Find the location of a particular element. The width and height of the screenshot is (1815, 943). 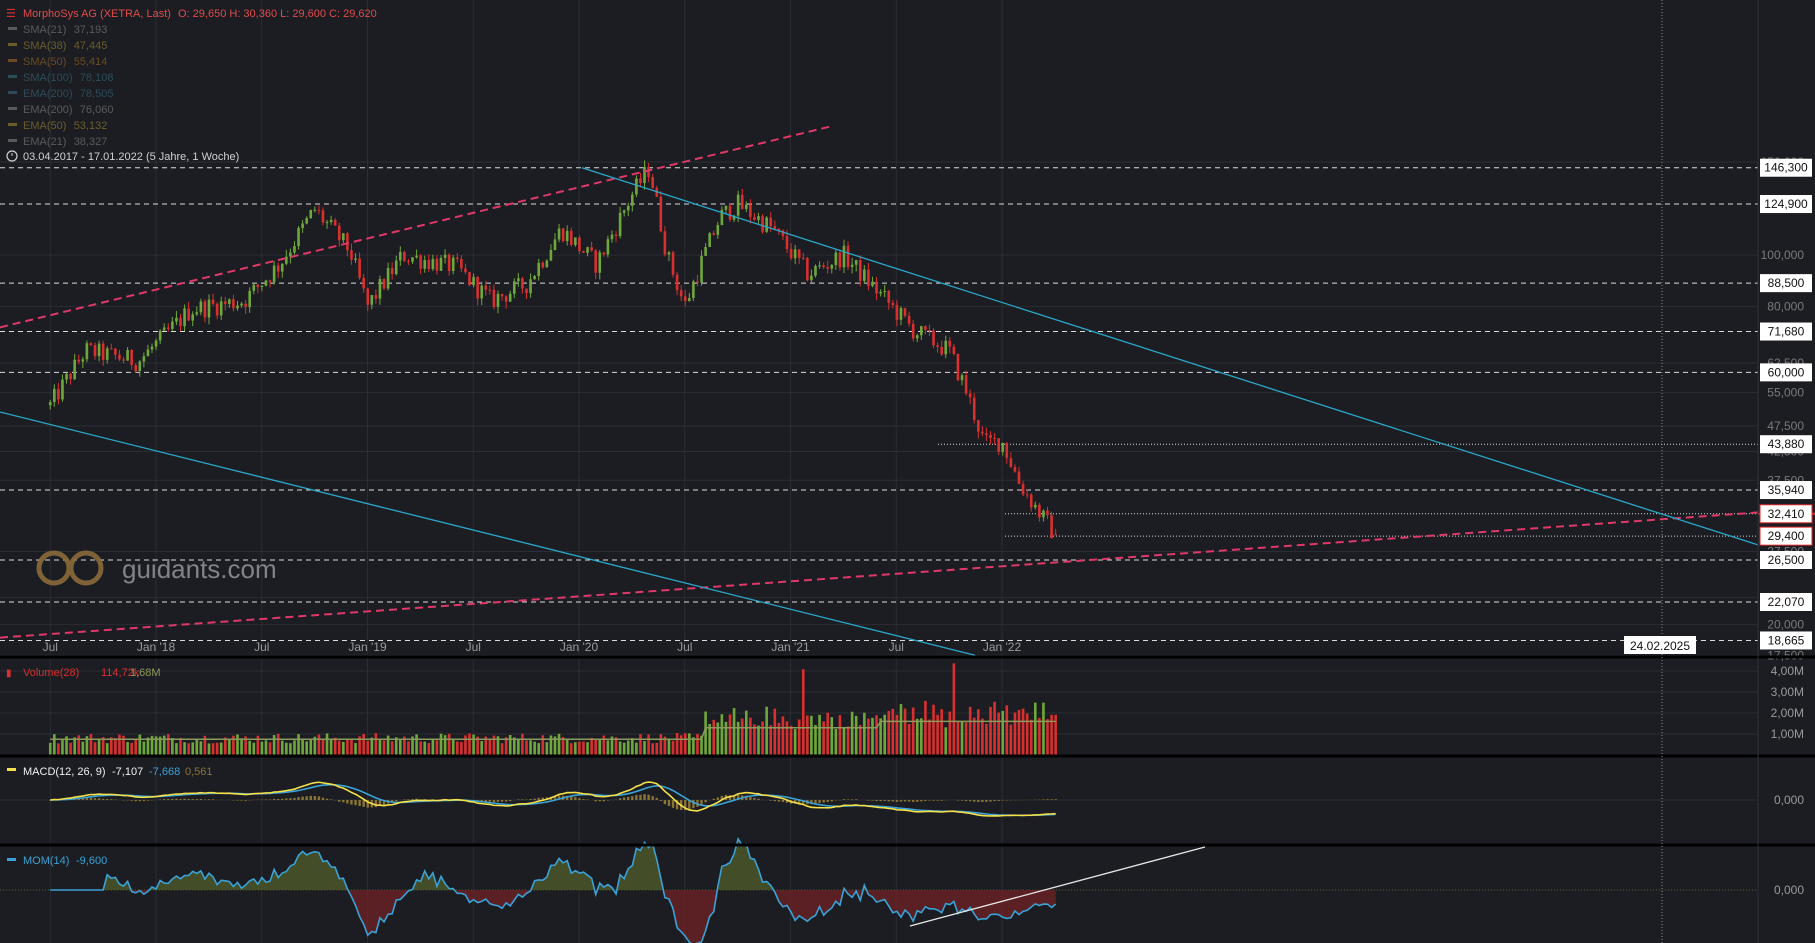

volume-value: 114,72k is located at coordinates (120, 673).